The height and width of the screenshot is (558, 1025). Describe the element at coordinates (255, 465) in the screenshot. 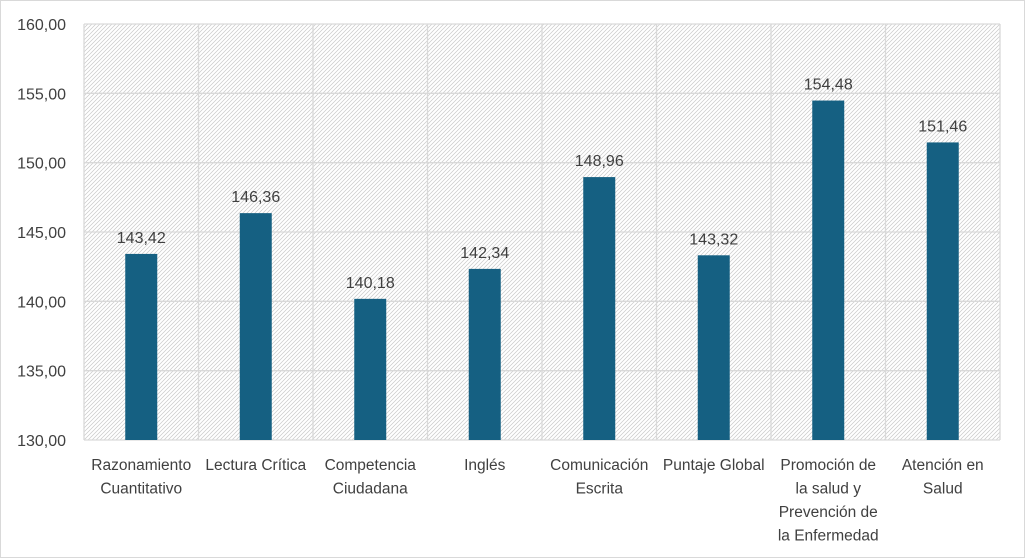

I see `category-label: Lectura Crítica` at that location.